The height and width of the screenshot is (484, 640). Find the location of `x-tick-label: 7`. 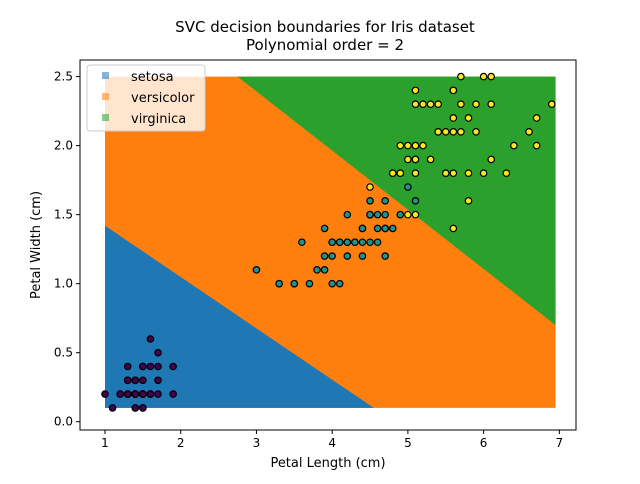

x-tick-label: 7 is located at coordinates (560, 443).